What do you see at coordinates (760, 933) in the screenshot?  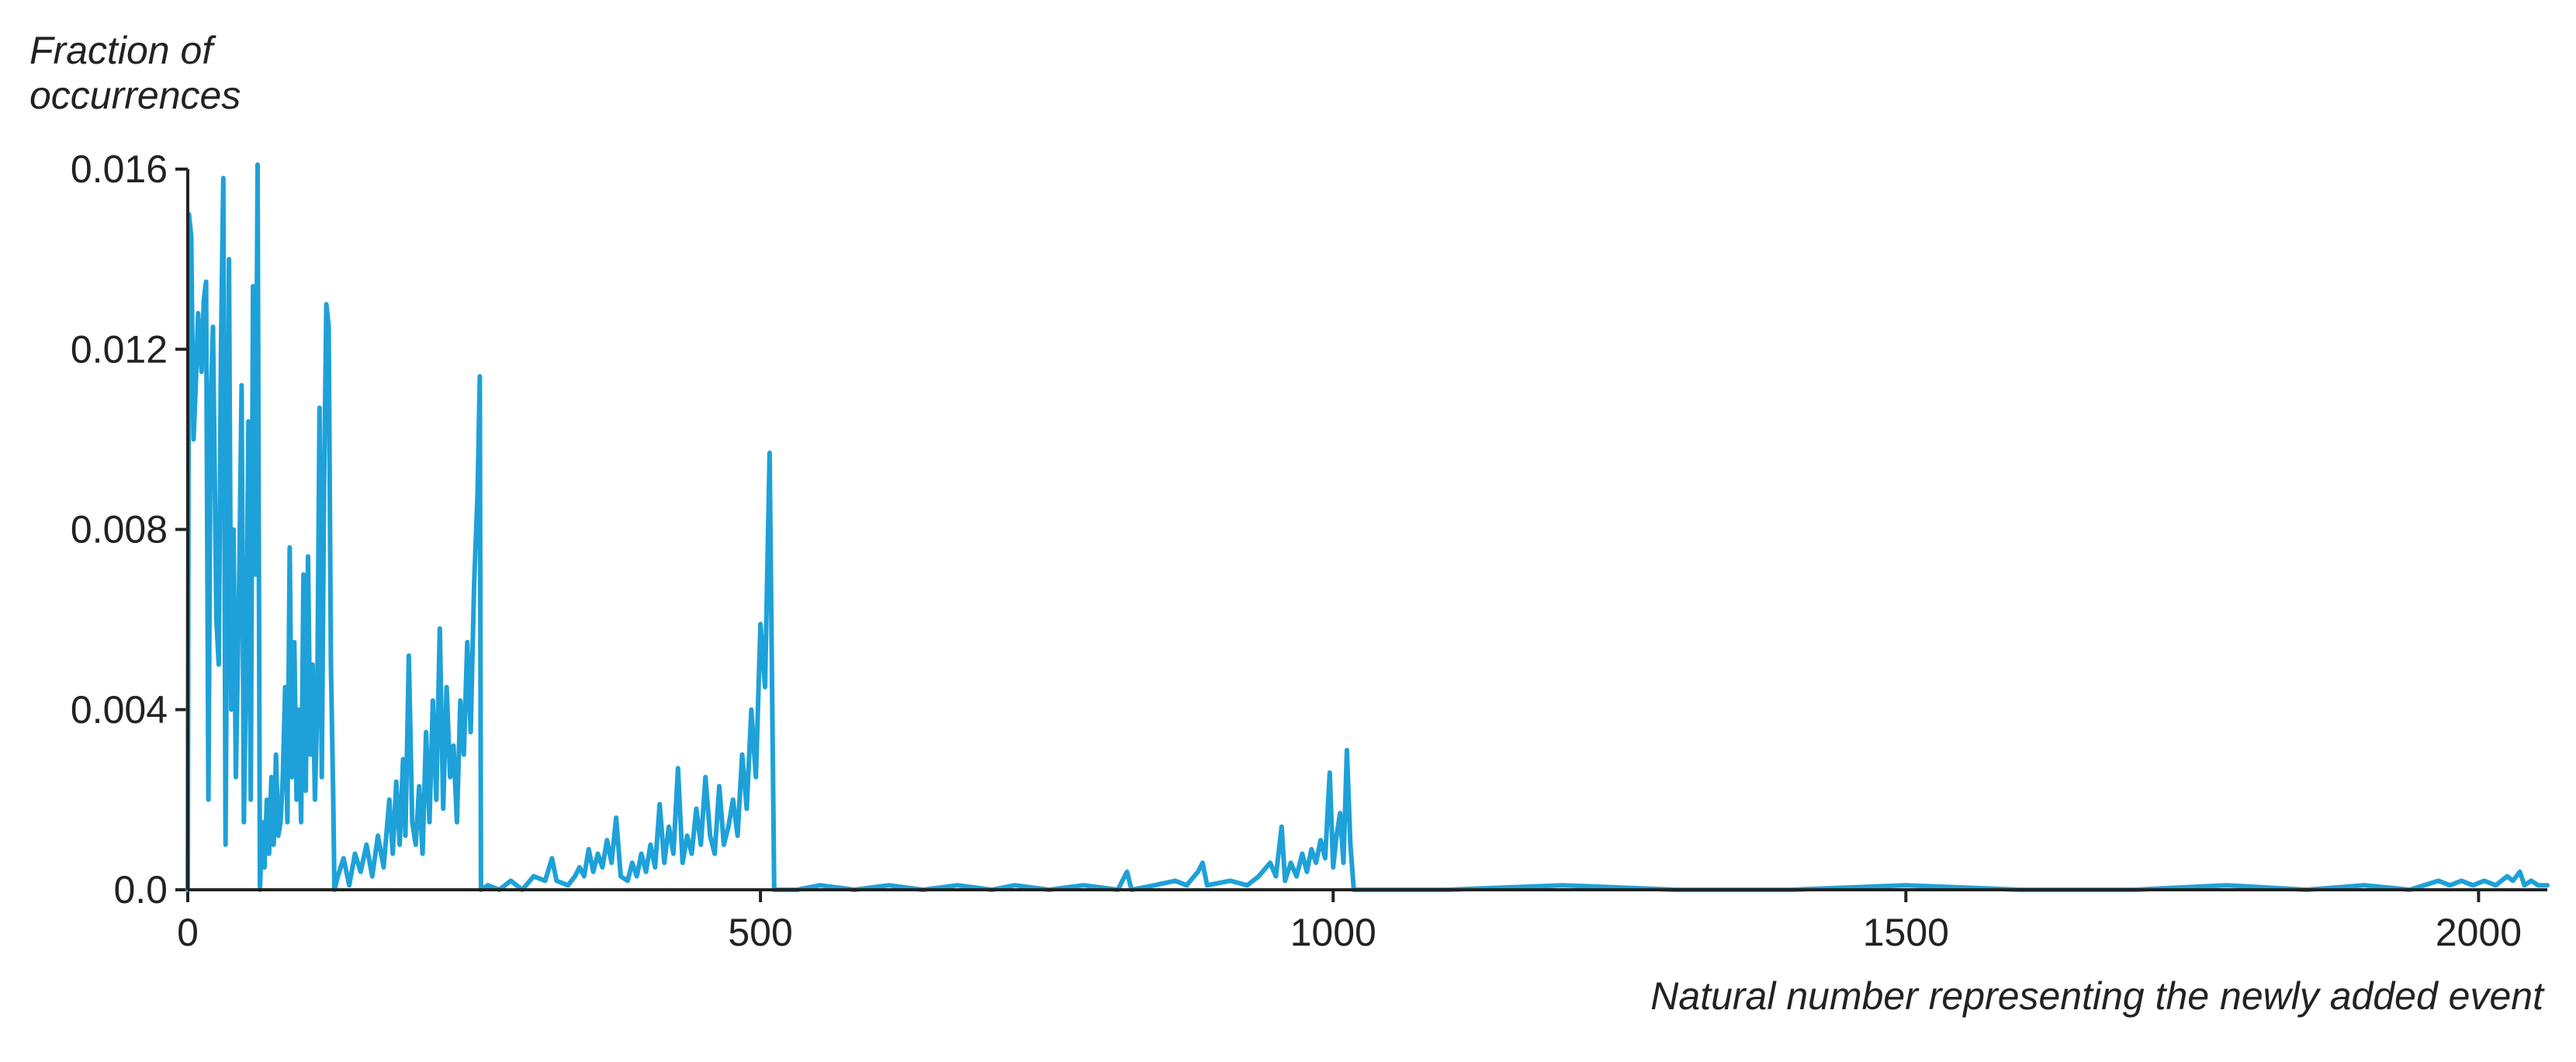 I see `x-tick-label: 500` at bounding box center [760, 933].